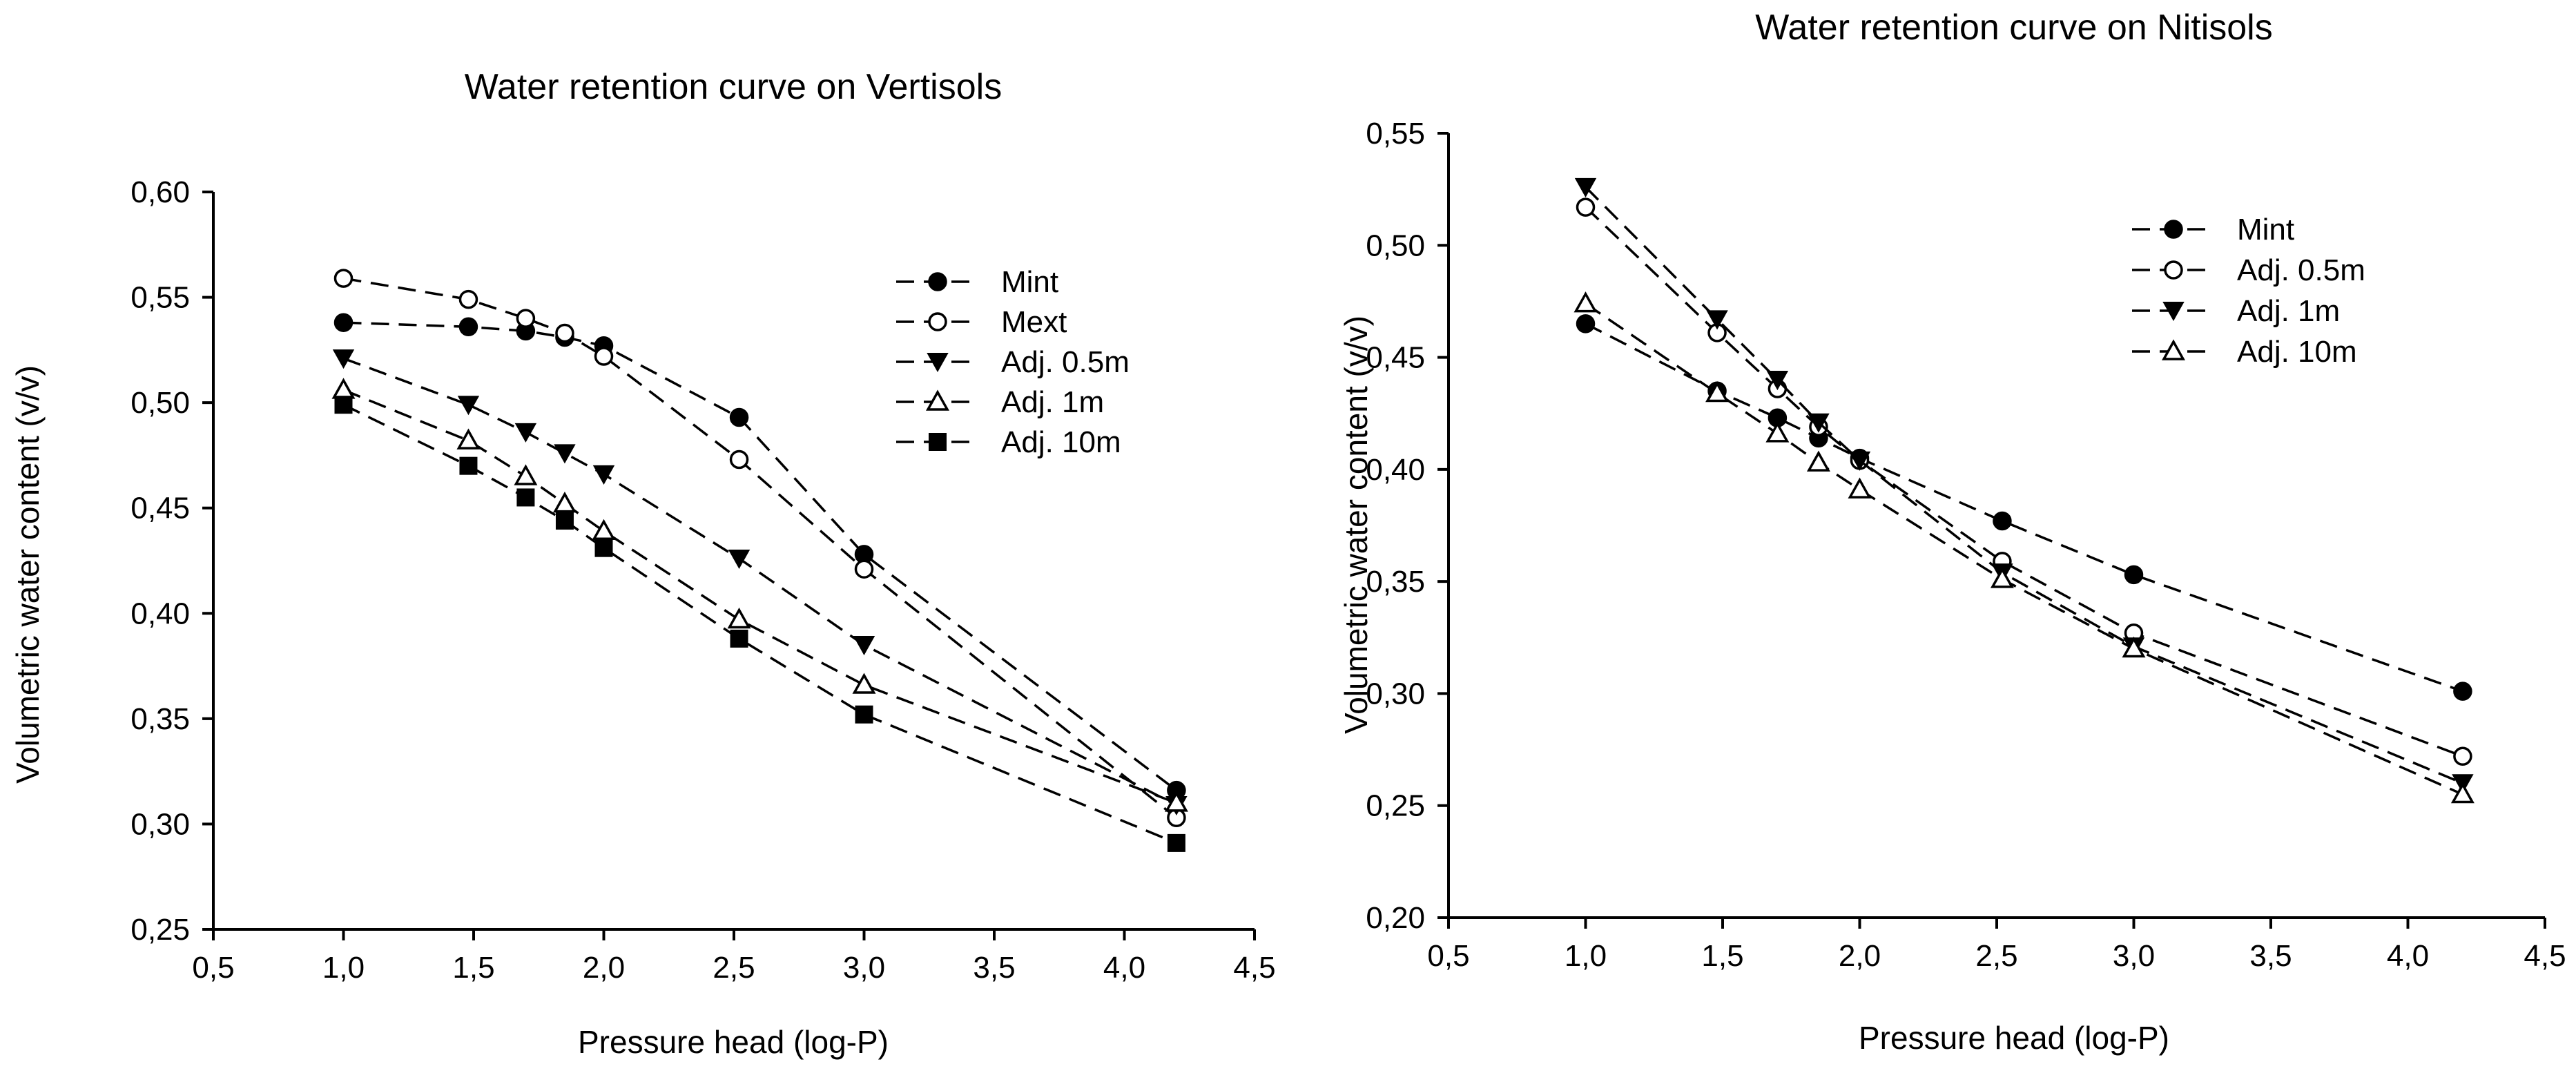 This screenshot has height=1073, width=2576. Describe the element at coordinates (604, 968) in the screenshot. I see `vertisols-x-tick-label: 2,0` at that location.